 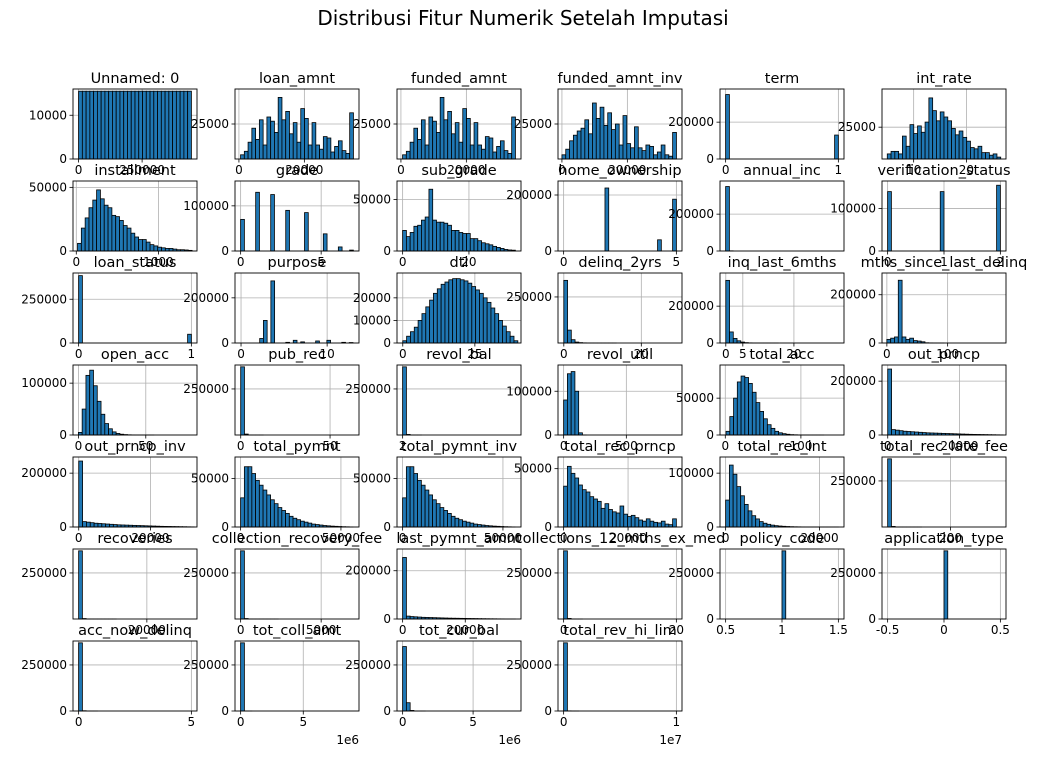 I want to click on subplot-title: total_pymnt, so click(x=297, y=447).